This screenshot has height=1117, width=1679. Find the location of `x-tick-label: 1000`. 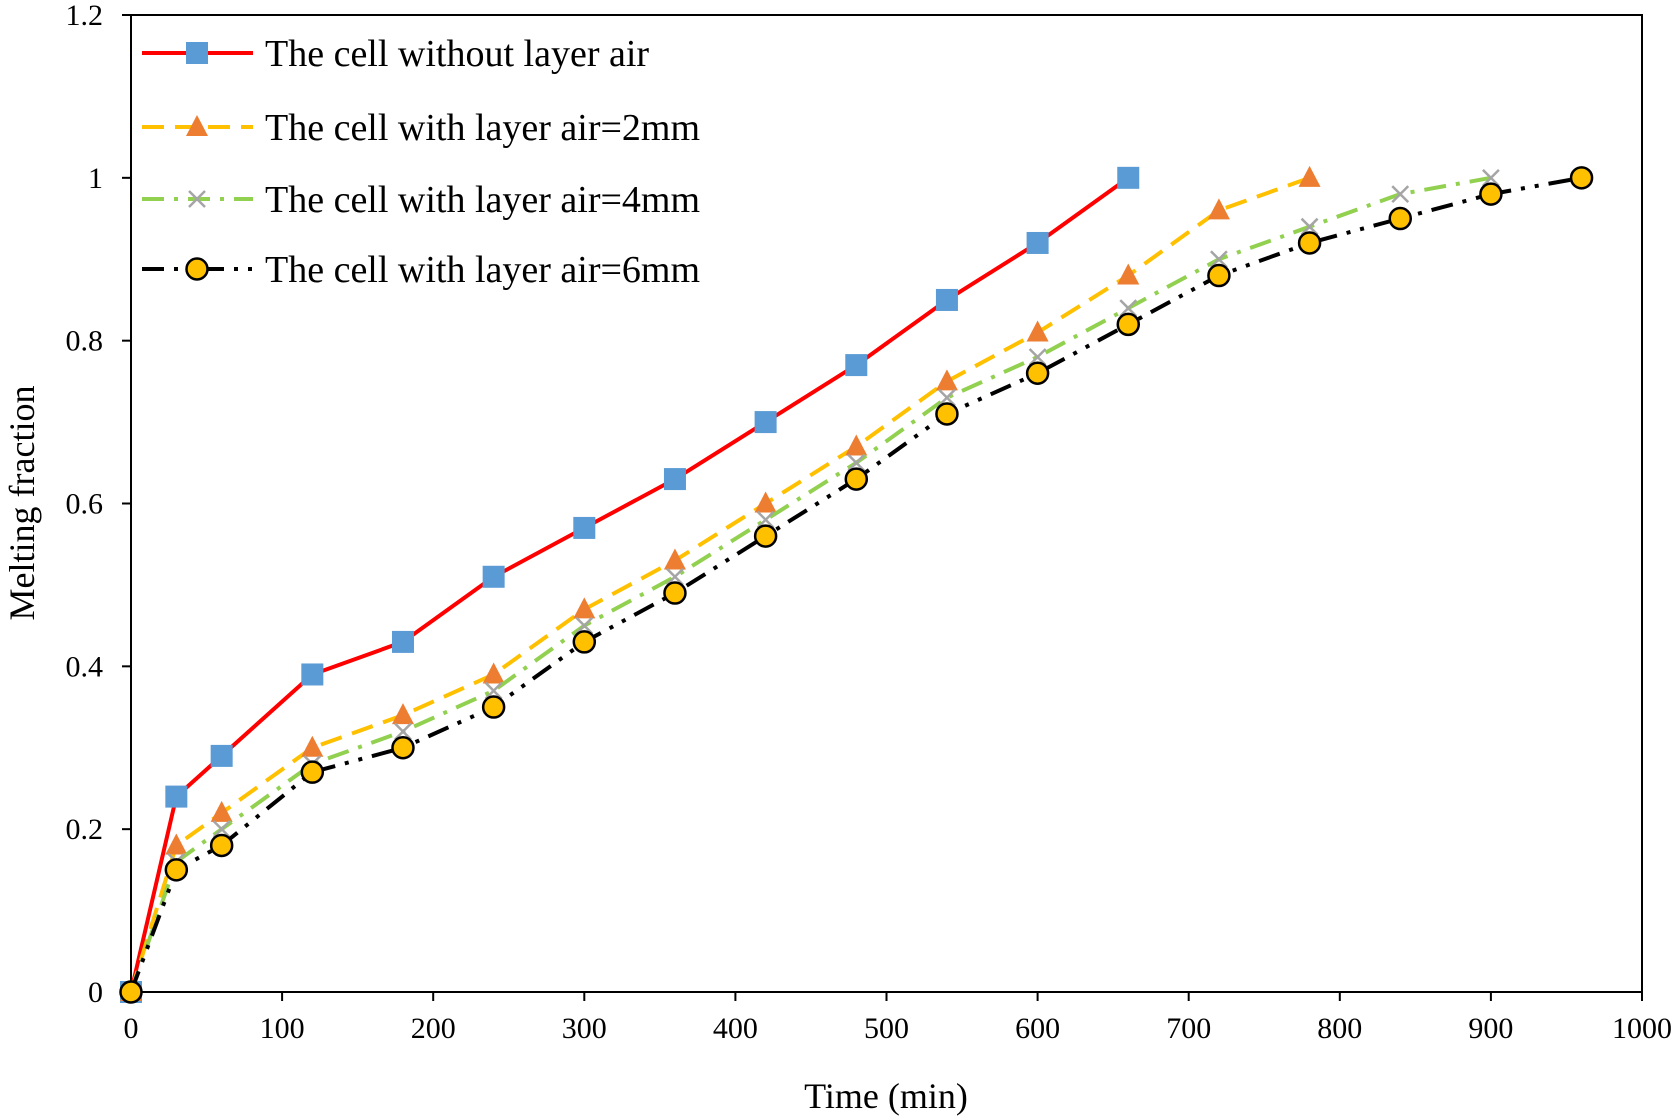

x-tick-label: 1000 is located at coordinates (1642, 1028).